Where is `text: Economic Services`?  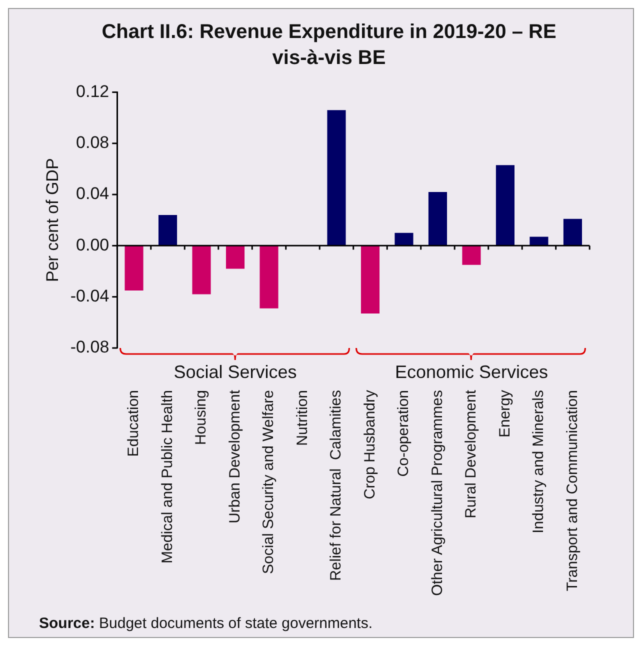 text: Economic Services is located at coordinates (471, 372).